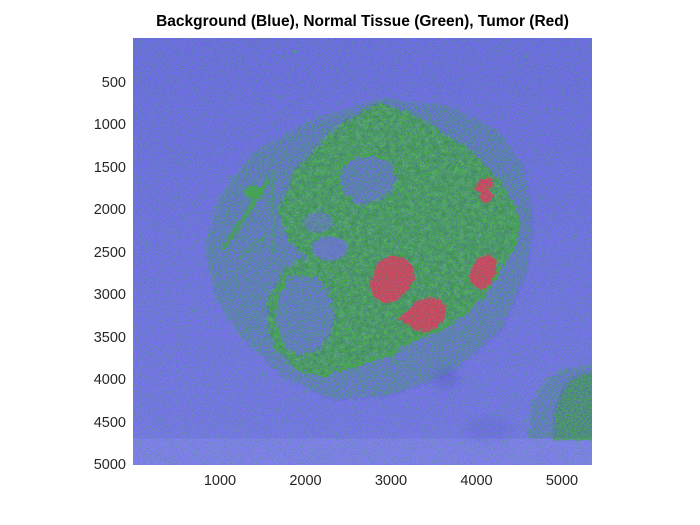 The height and width of the screenshot is (525, 700). What do you see at coordinates (109, 167) in the screenshot?
I see `y-tick-label: 1500` at bounding box center [109, 167].